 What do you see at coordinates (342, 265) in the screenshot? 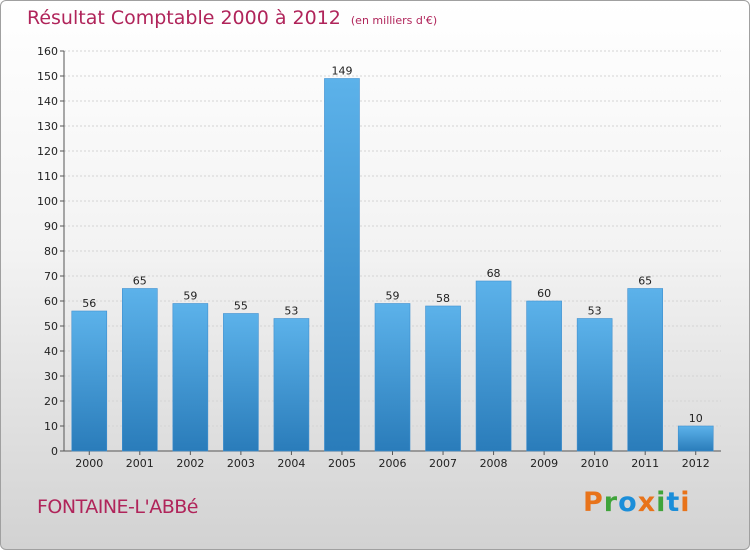
I see `bar-2005` at bounding box center [342, 265].